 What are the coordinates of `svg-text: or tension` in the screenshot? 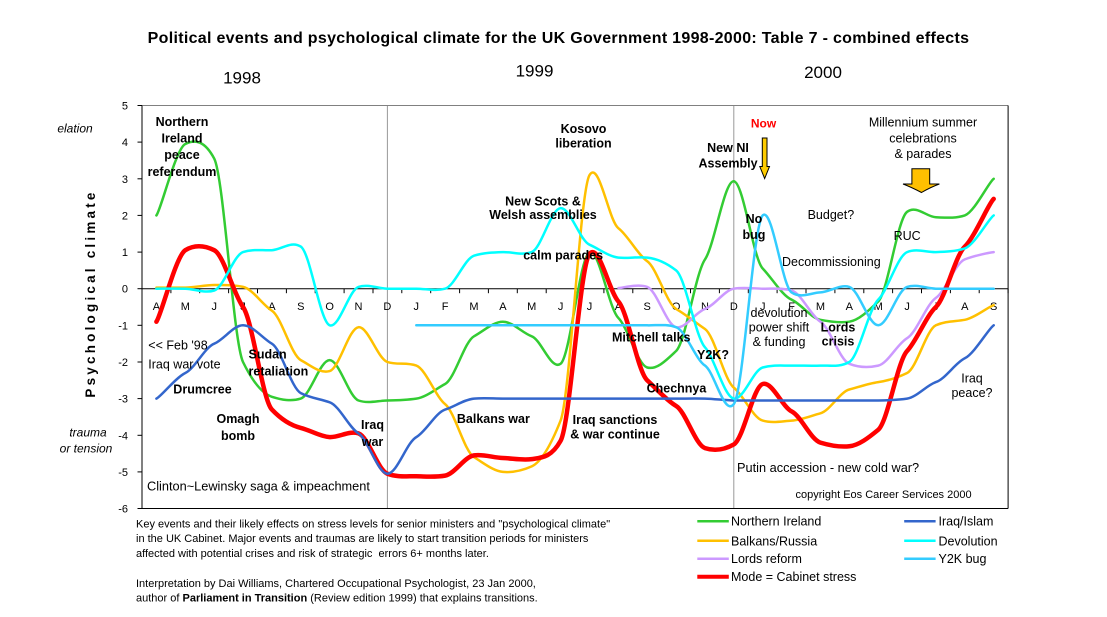 It's located at (86, 449).